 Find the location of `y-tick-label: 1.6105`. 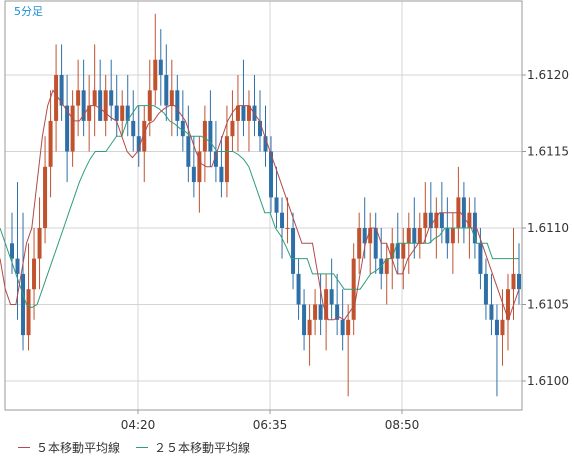

y-tick-label: 1.6105 is located at coordinates (548, 305).